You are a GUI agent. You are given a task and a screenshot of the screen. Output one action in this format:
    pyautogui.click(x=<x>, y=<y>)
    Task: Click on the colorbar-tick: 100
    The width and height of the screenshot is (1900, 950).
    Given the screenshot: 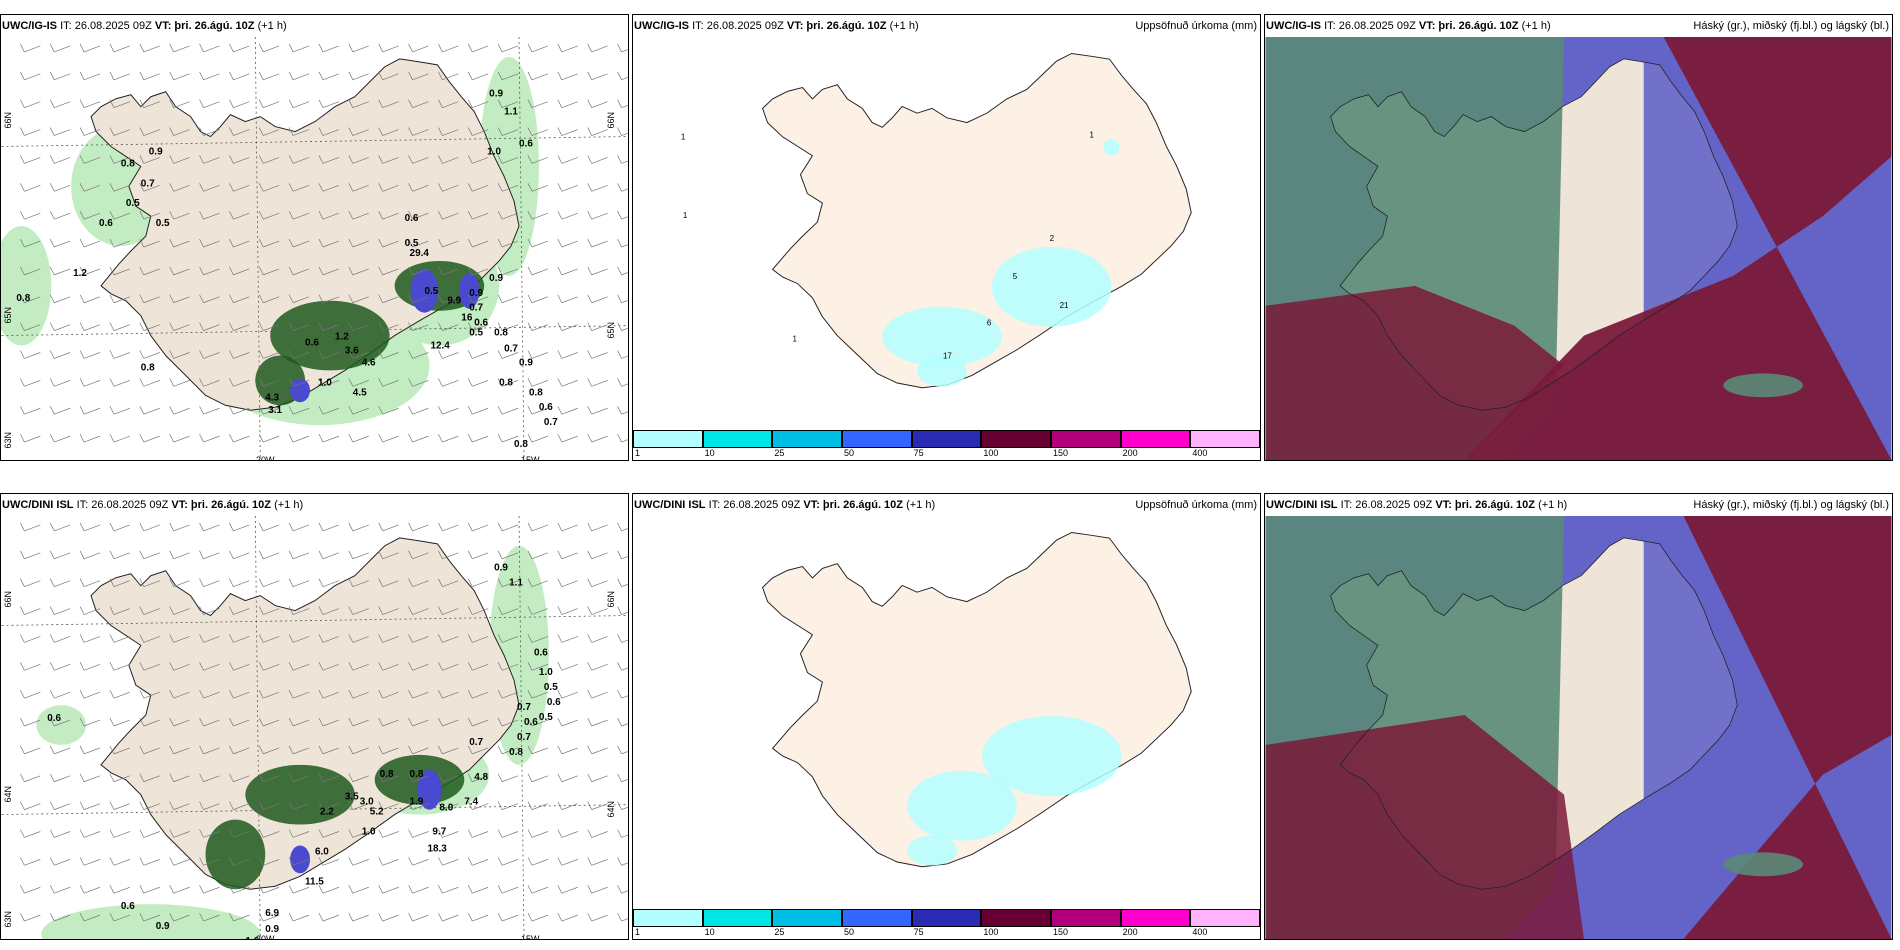 What is the action you would take?
    pyautogui.click(x=991, y=453)
    